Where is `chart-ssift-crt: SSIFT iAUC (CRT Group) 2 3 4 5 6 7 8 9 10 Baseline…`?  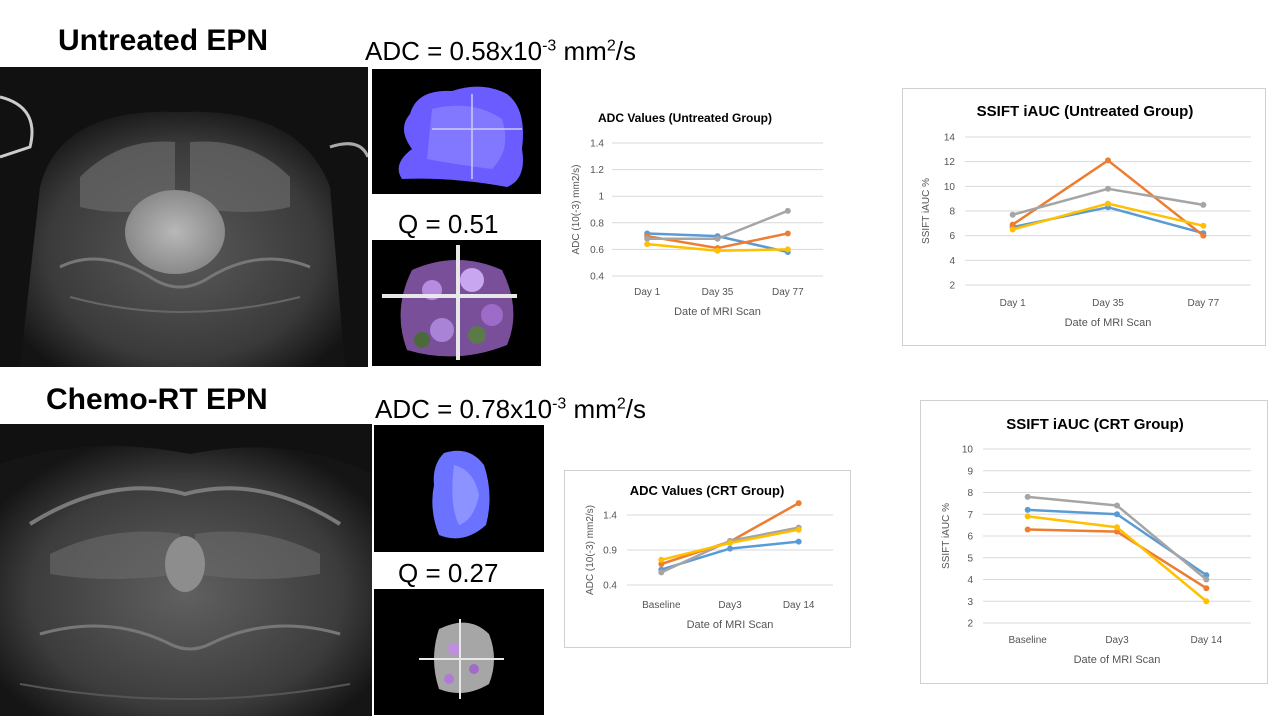
chart-ssift-crt: SSIFT iAUC (CRT Group) 2 3 4 5 6 7 8 9 10 Baseline… is located at coordinates (1094, 542).